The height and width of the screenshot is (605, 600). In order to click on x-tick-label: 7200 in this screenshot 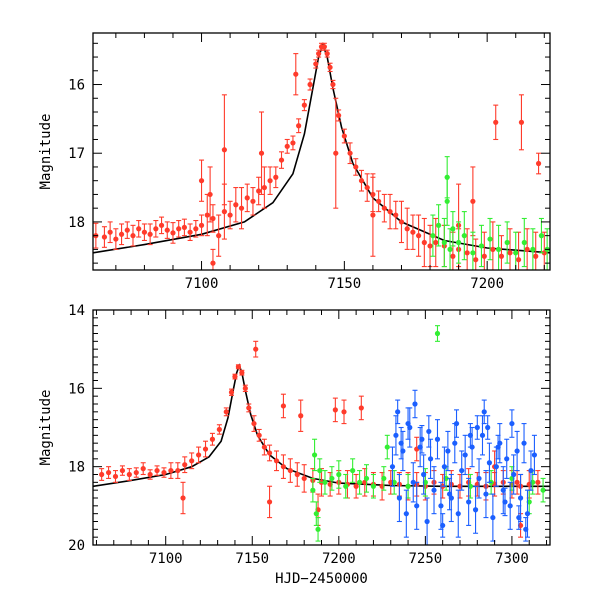, I will do `click(339, 559)`.